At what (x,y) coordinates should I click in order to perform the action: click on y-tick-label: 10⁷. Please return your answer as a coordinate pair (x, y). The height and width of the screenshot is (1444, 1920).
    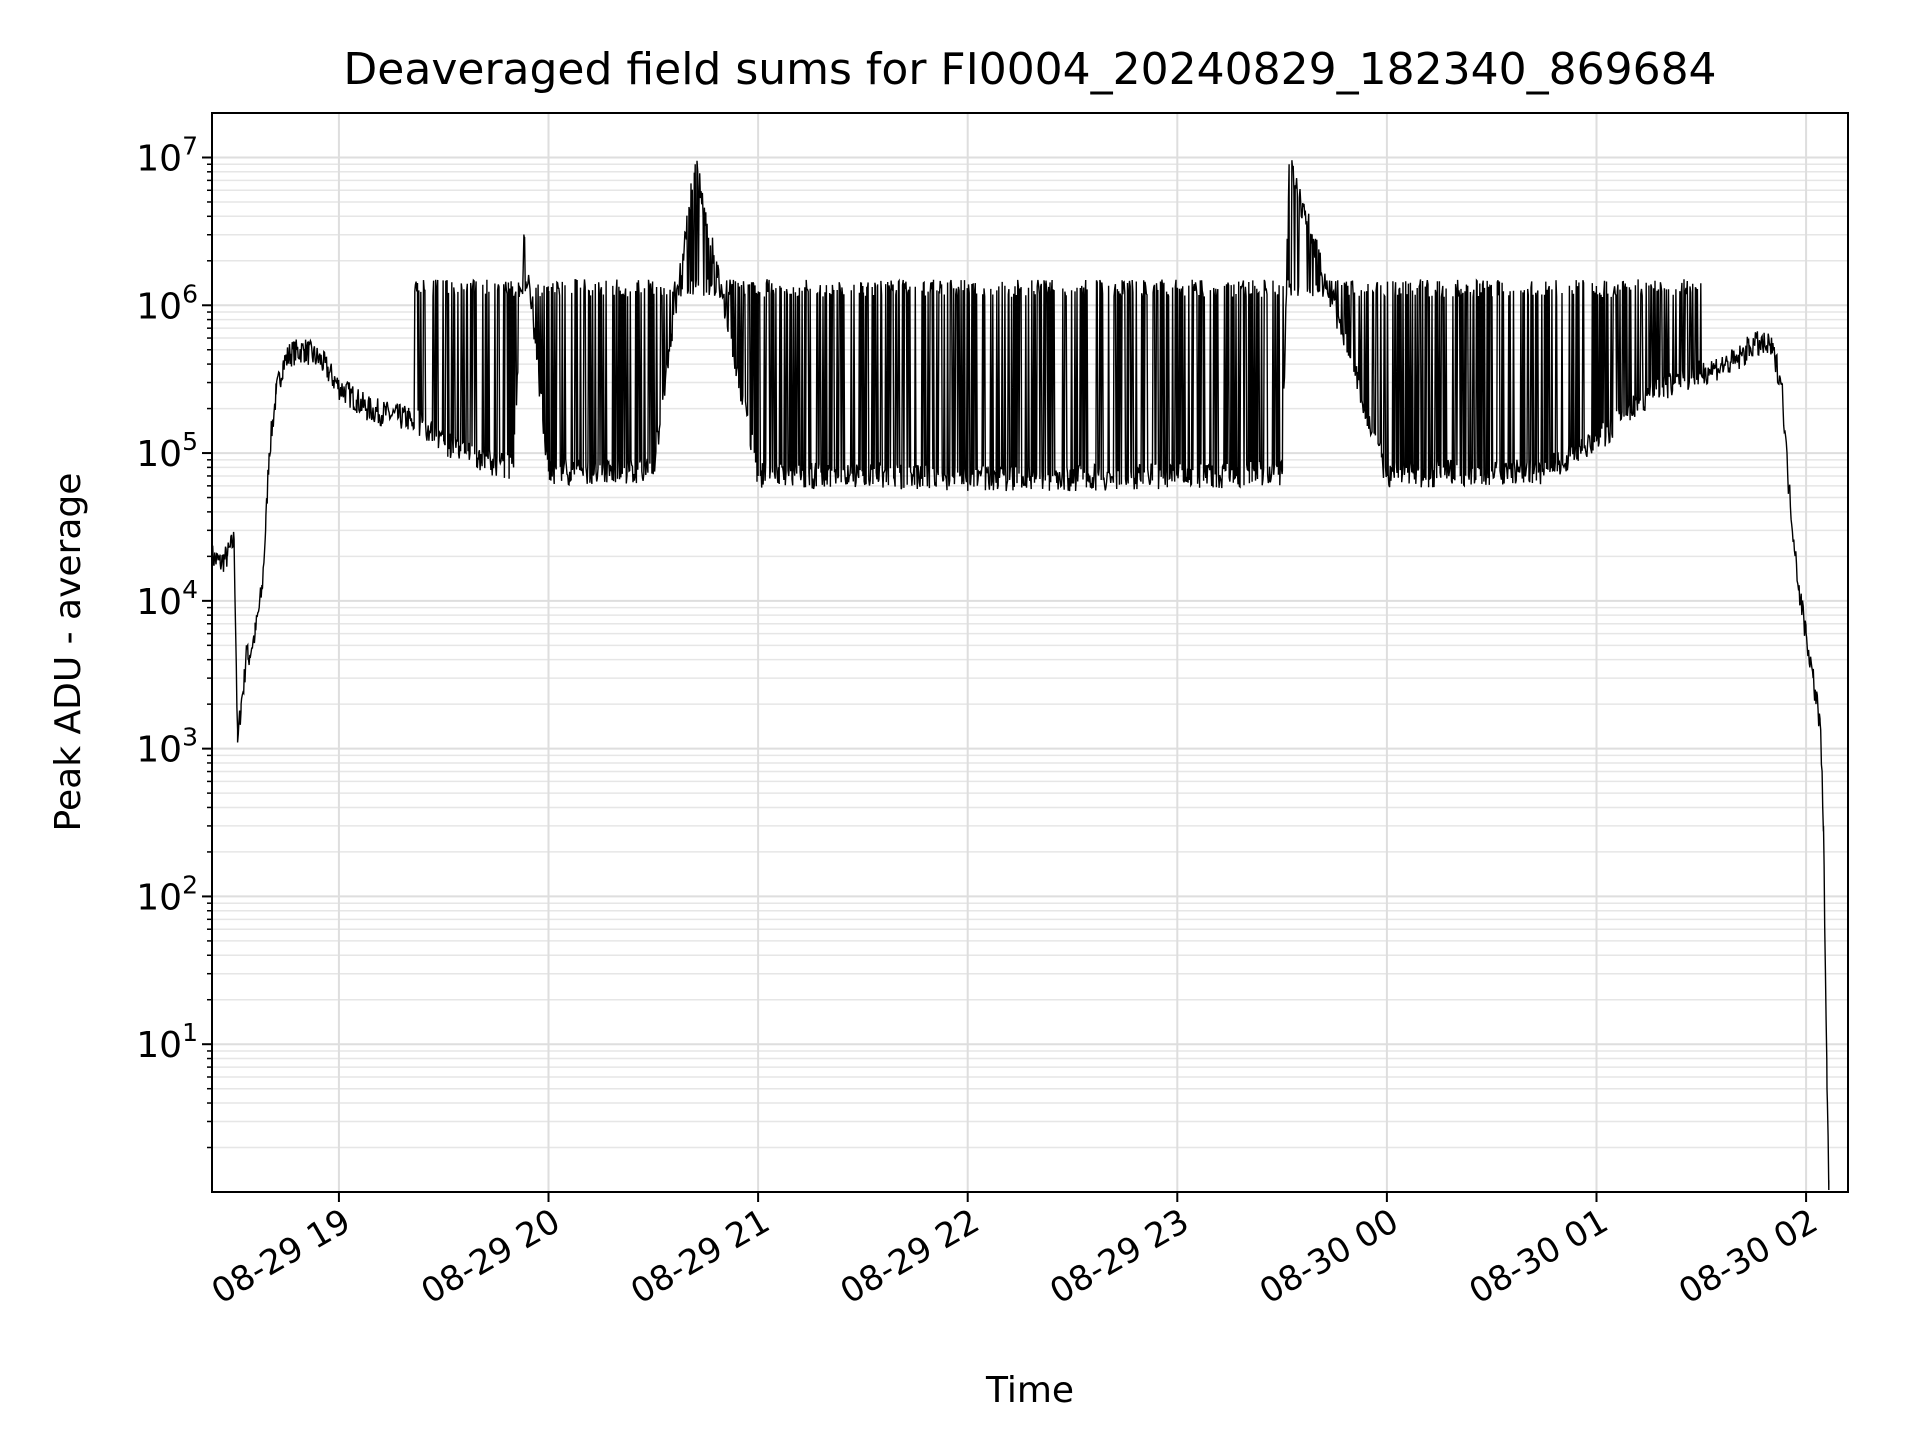
    Looking at the image, I should click on (167, 155).